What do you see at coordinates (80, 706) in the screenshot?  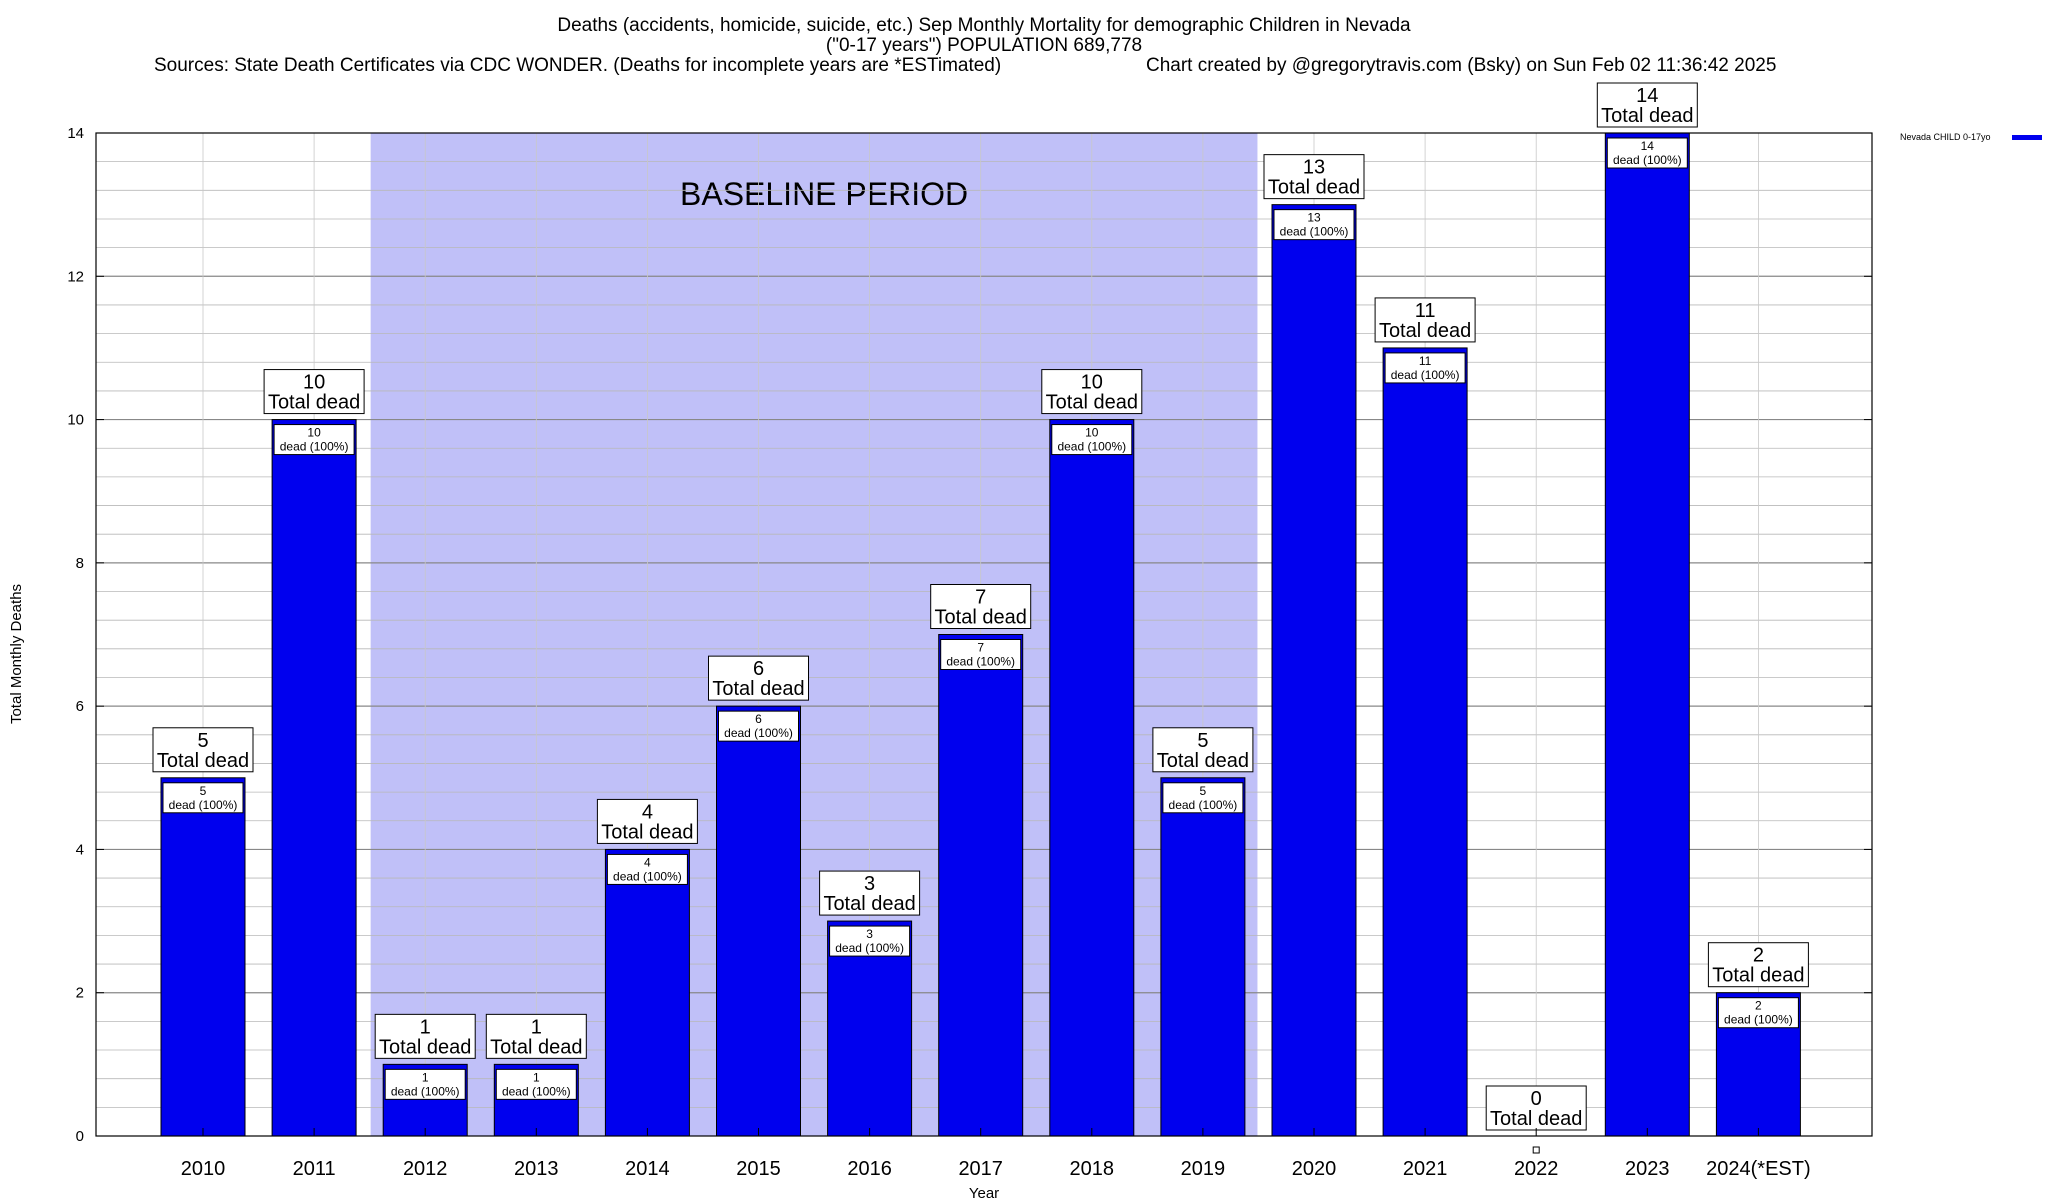 I see `y-tick-label: 6` at bounding box center [80, 706].